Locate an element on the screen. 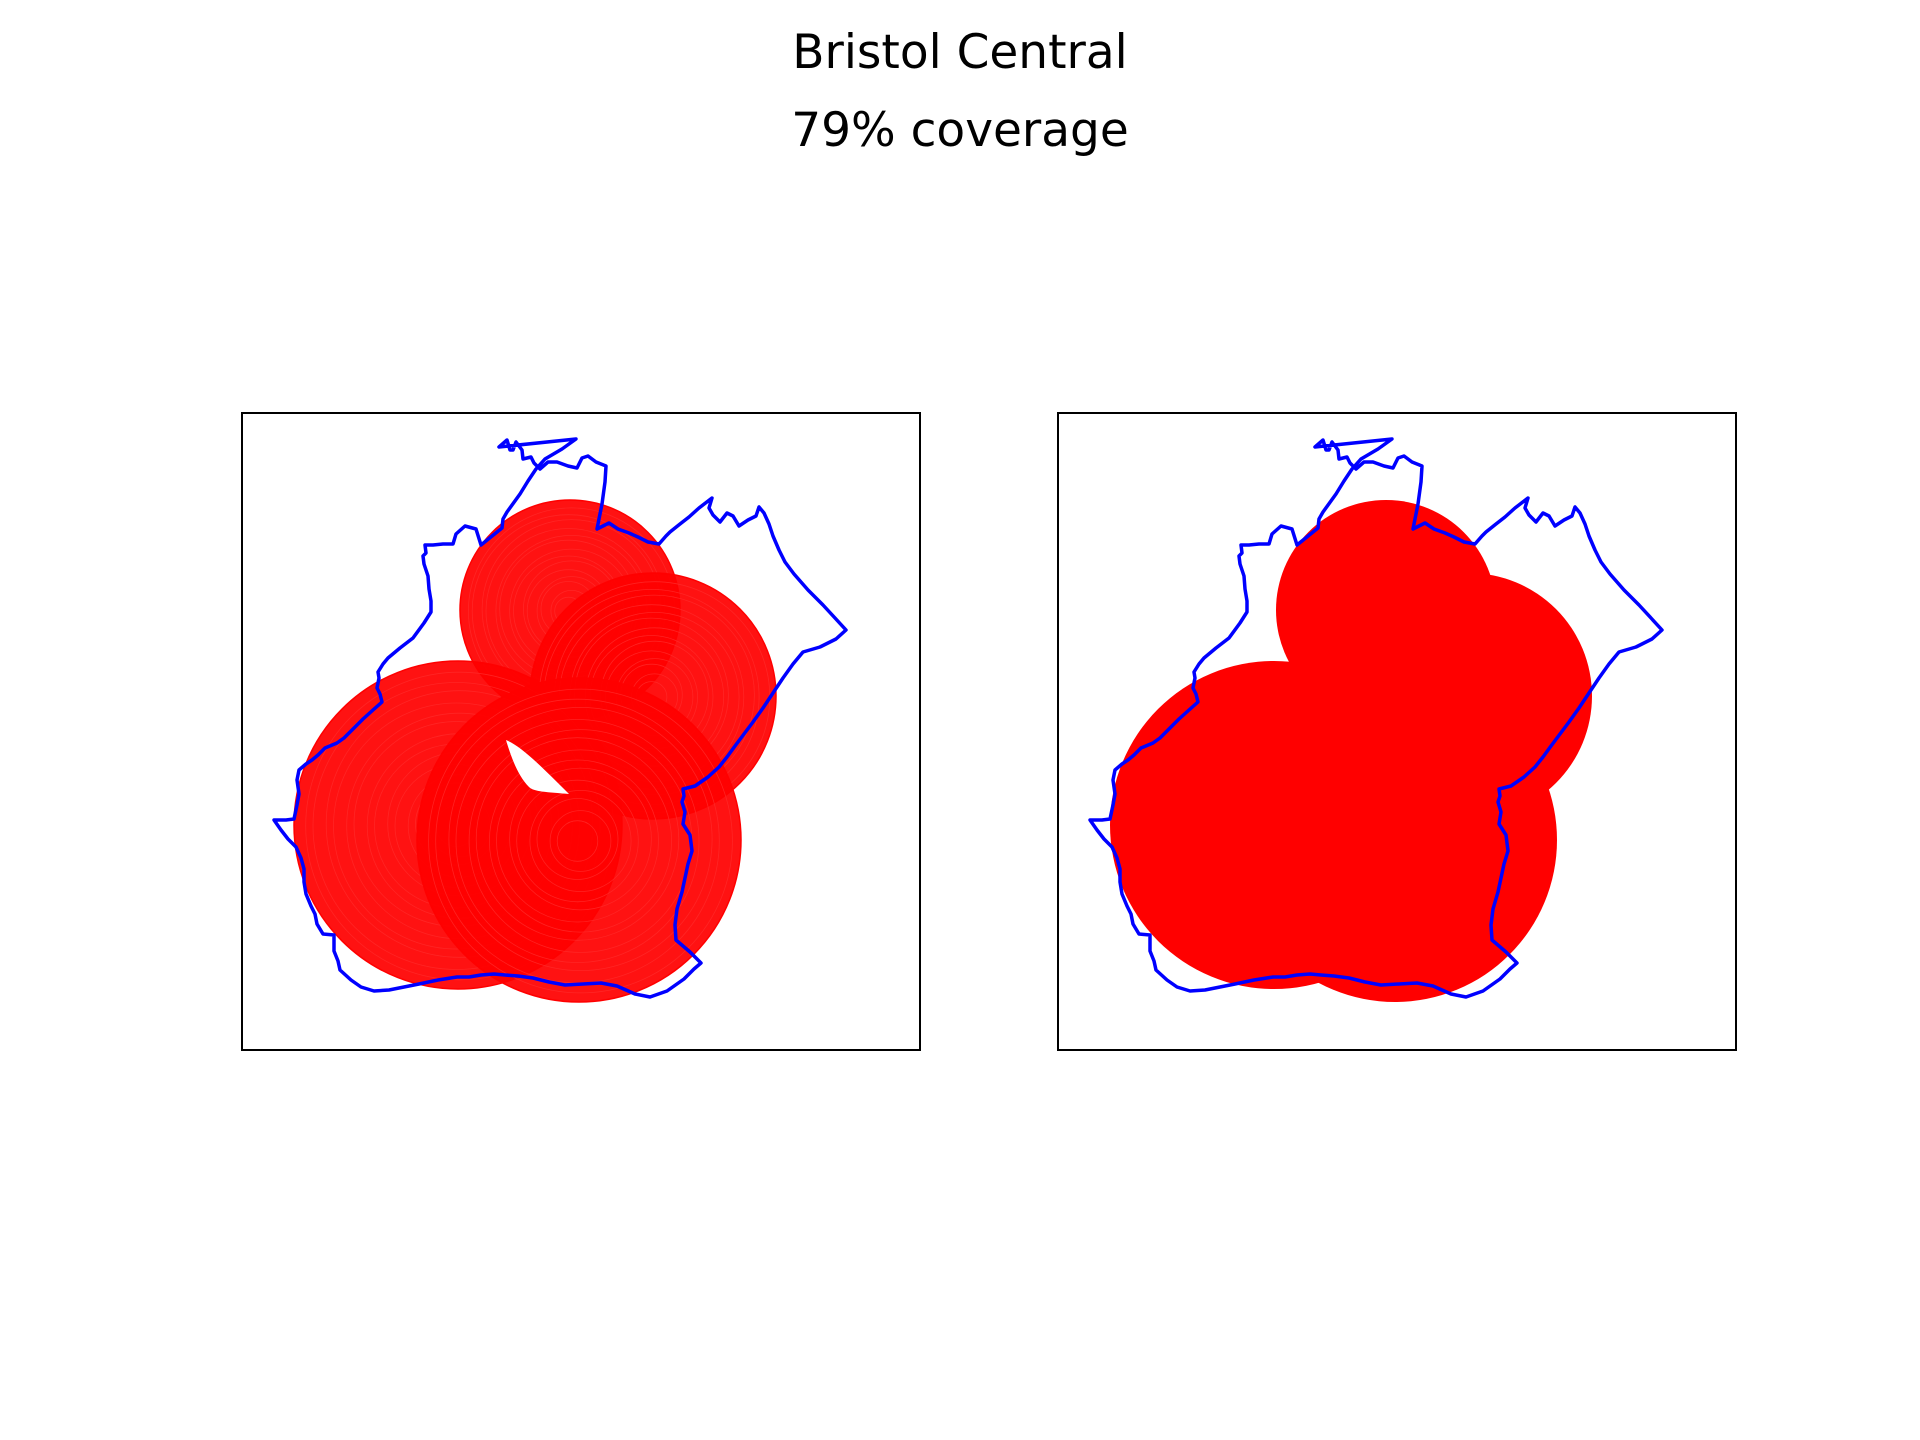  coverage-rings-layer is located at coordinates (535, 751).